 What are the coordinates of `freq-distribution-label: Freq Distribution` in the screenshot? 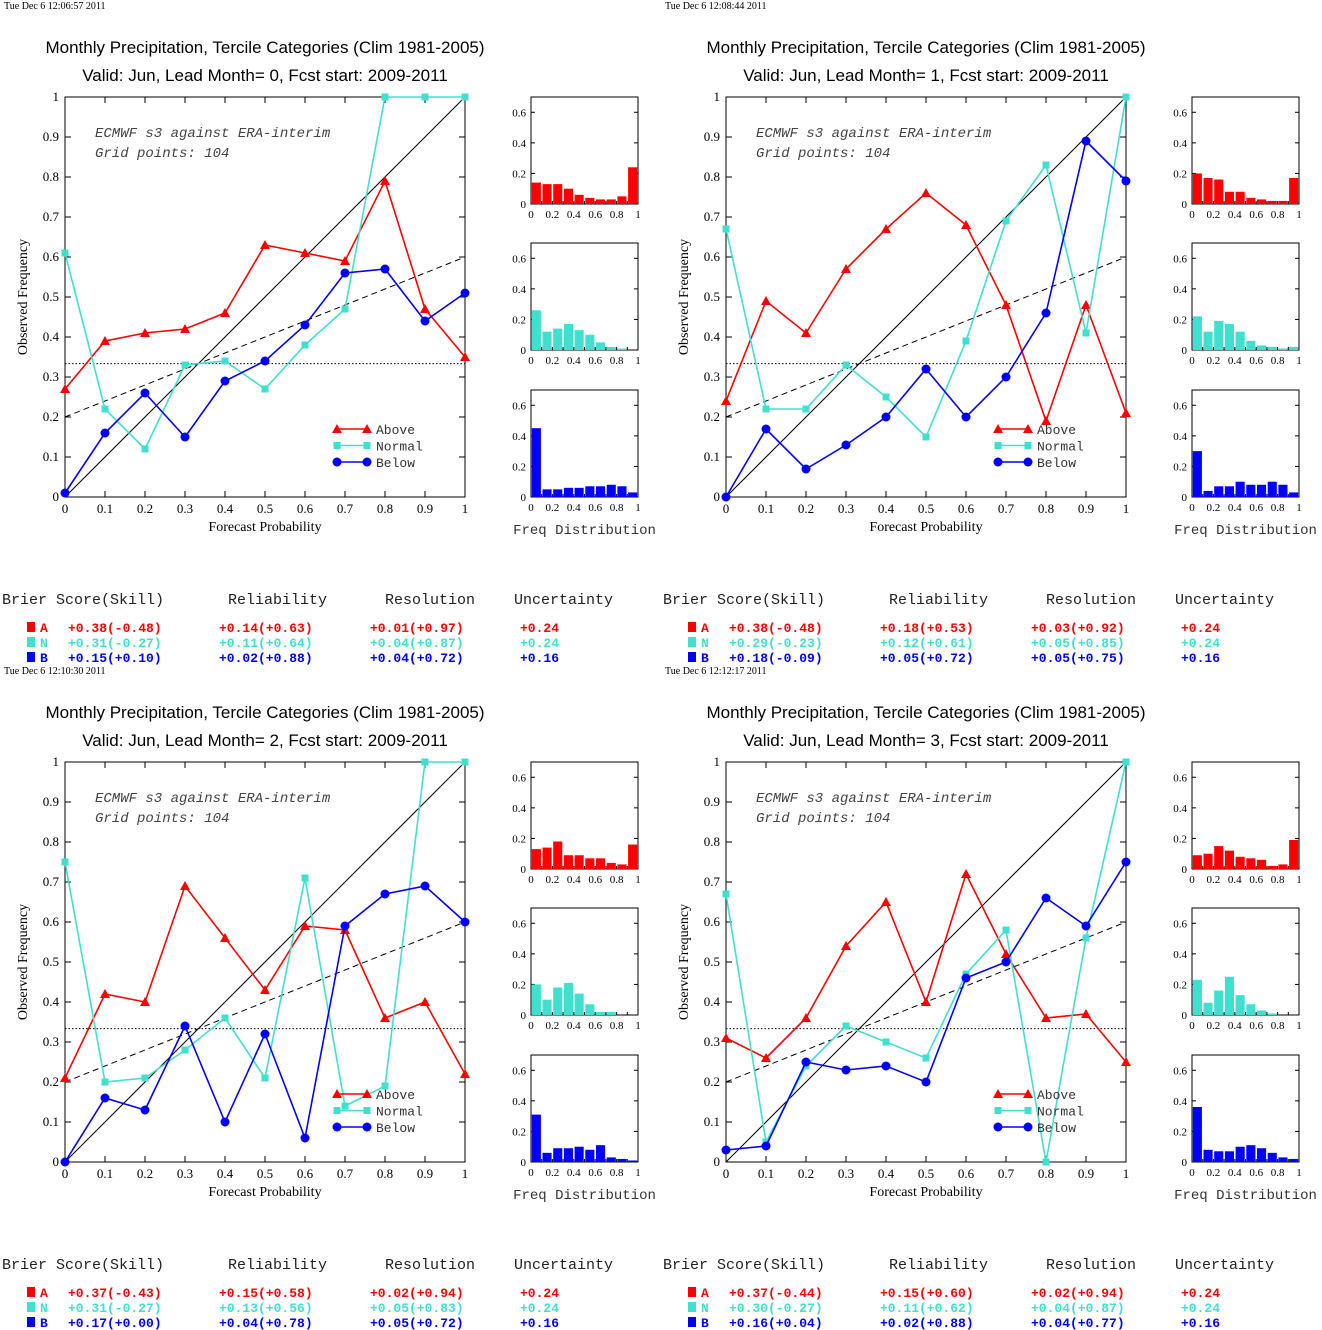 It's located at (584, 531).